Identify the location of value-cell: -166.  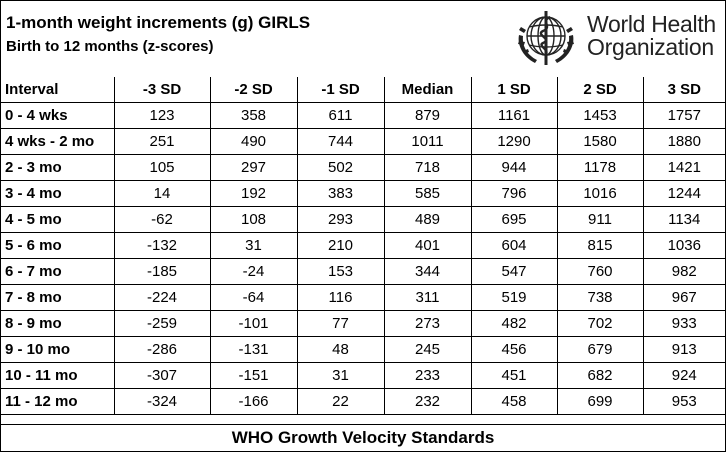
(253, 401).